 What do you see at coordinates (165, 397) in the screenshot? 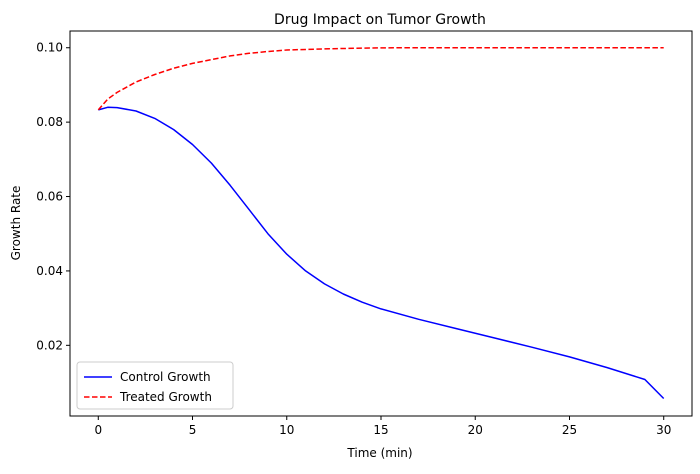
I see `legend-label-treated: Treated Growth` at bounding box center [165, 397].